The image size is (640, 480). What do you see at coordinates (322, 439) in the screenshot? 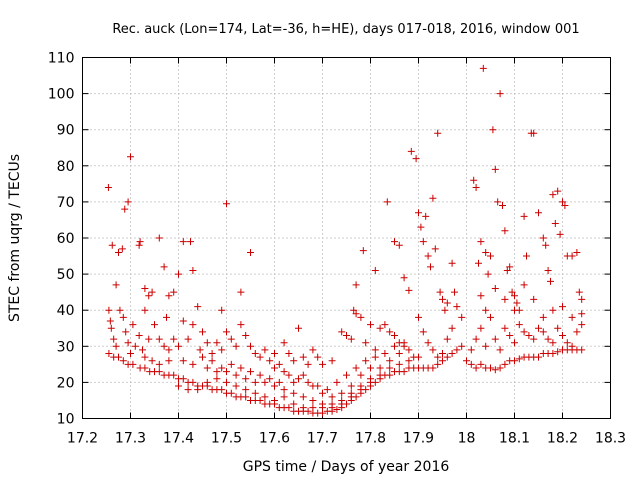
I see `x-tick-label: 17.7` at bounding box center [322, 439].